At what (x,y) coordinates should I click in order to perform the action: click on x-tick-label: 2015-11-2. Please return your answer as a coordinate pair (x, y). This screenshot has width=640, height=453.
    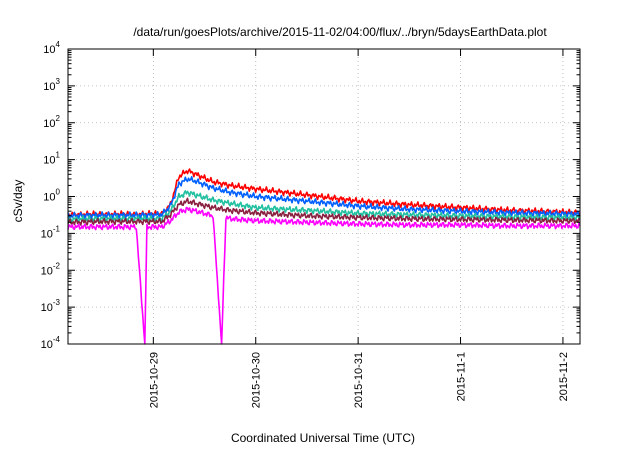
    Looking at the image, I should click on (564, 376).